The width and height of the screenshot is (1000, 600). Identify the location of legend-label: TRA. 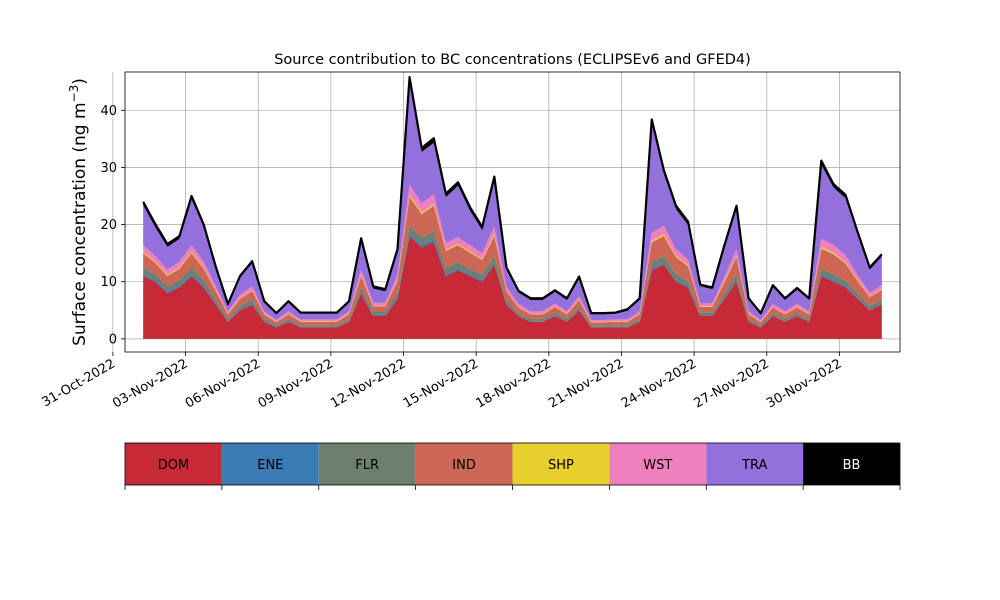
(754, 465).